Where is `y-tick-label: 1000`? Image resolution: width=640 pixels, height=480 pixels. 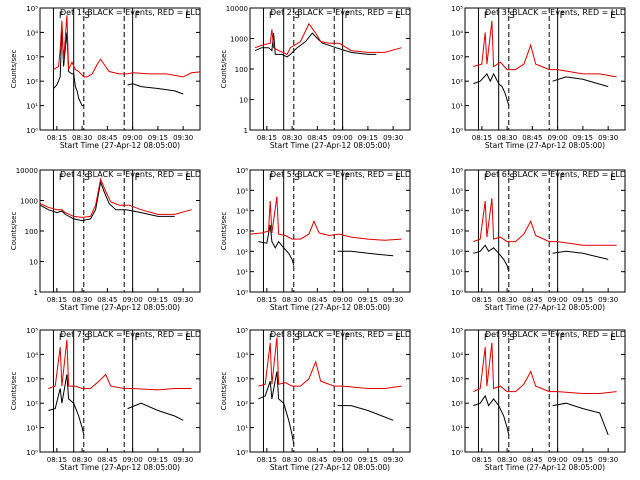
y-tick-label: 1000 is located at coordinates (239, 40).